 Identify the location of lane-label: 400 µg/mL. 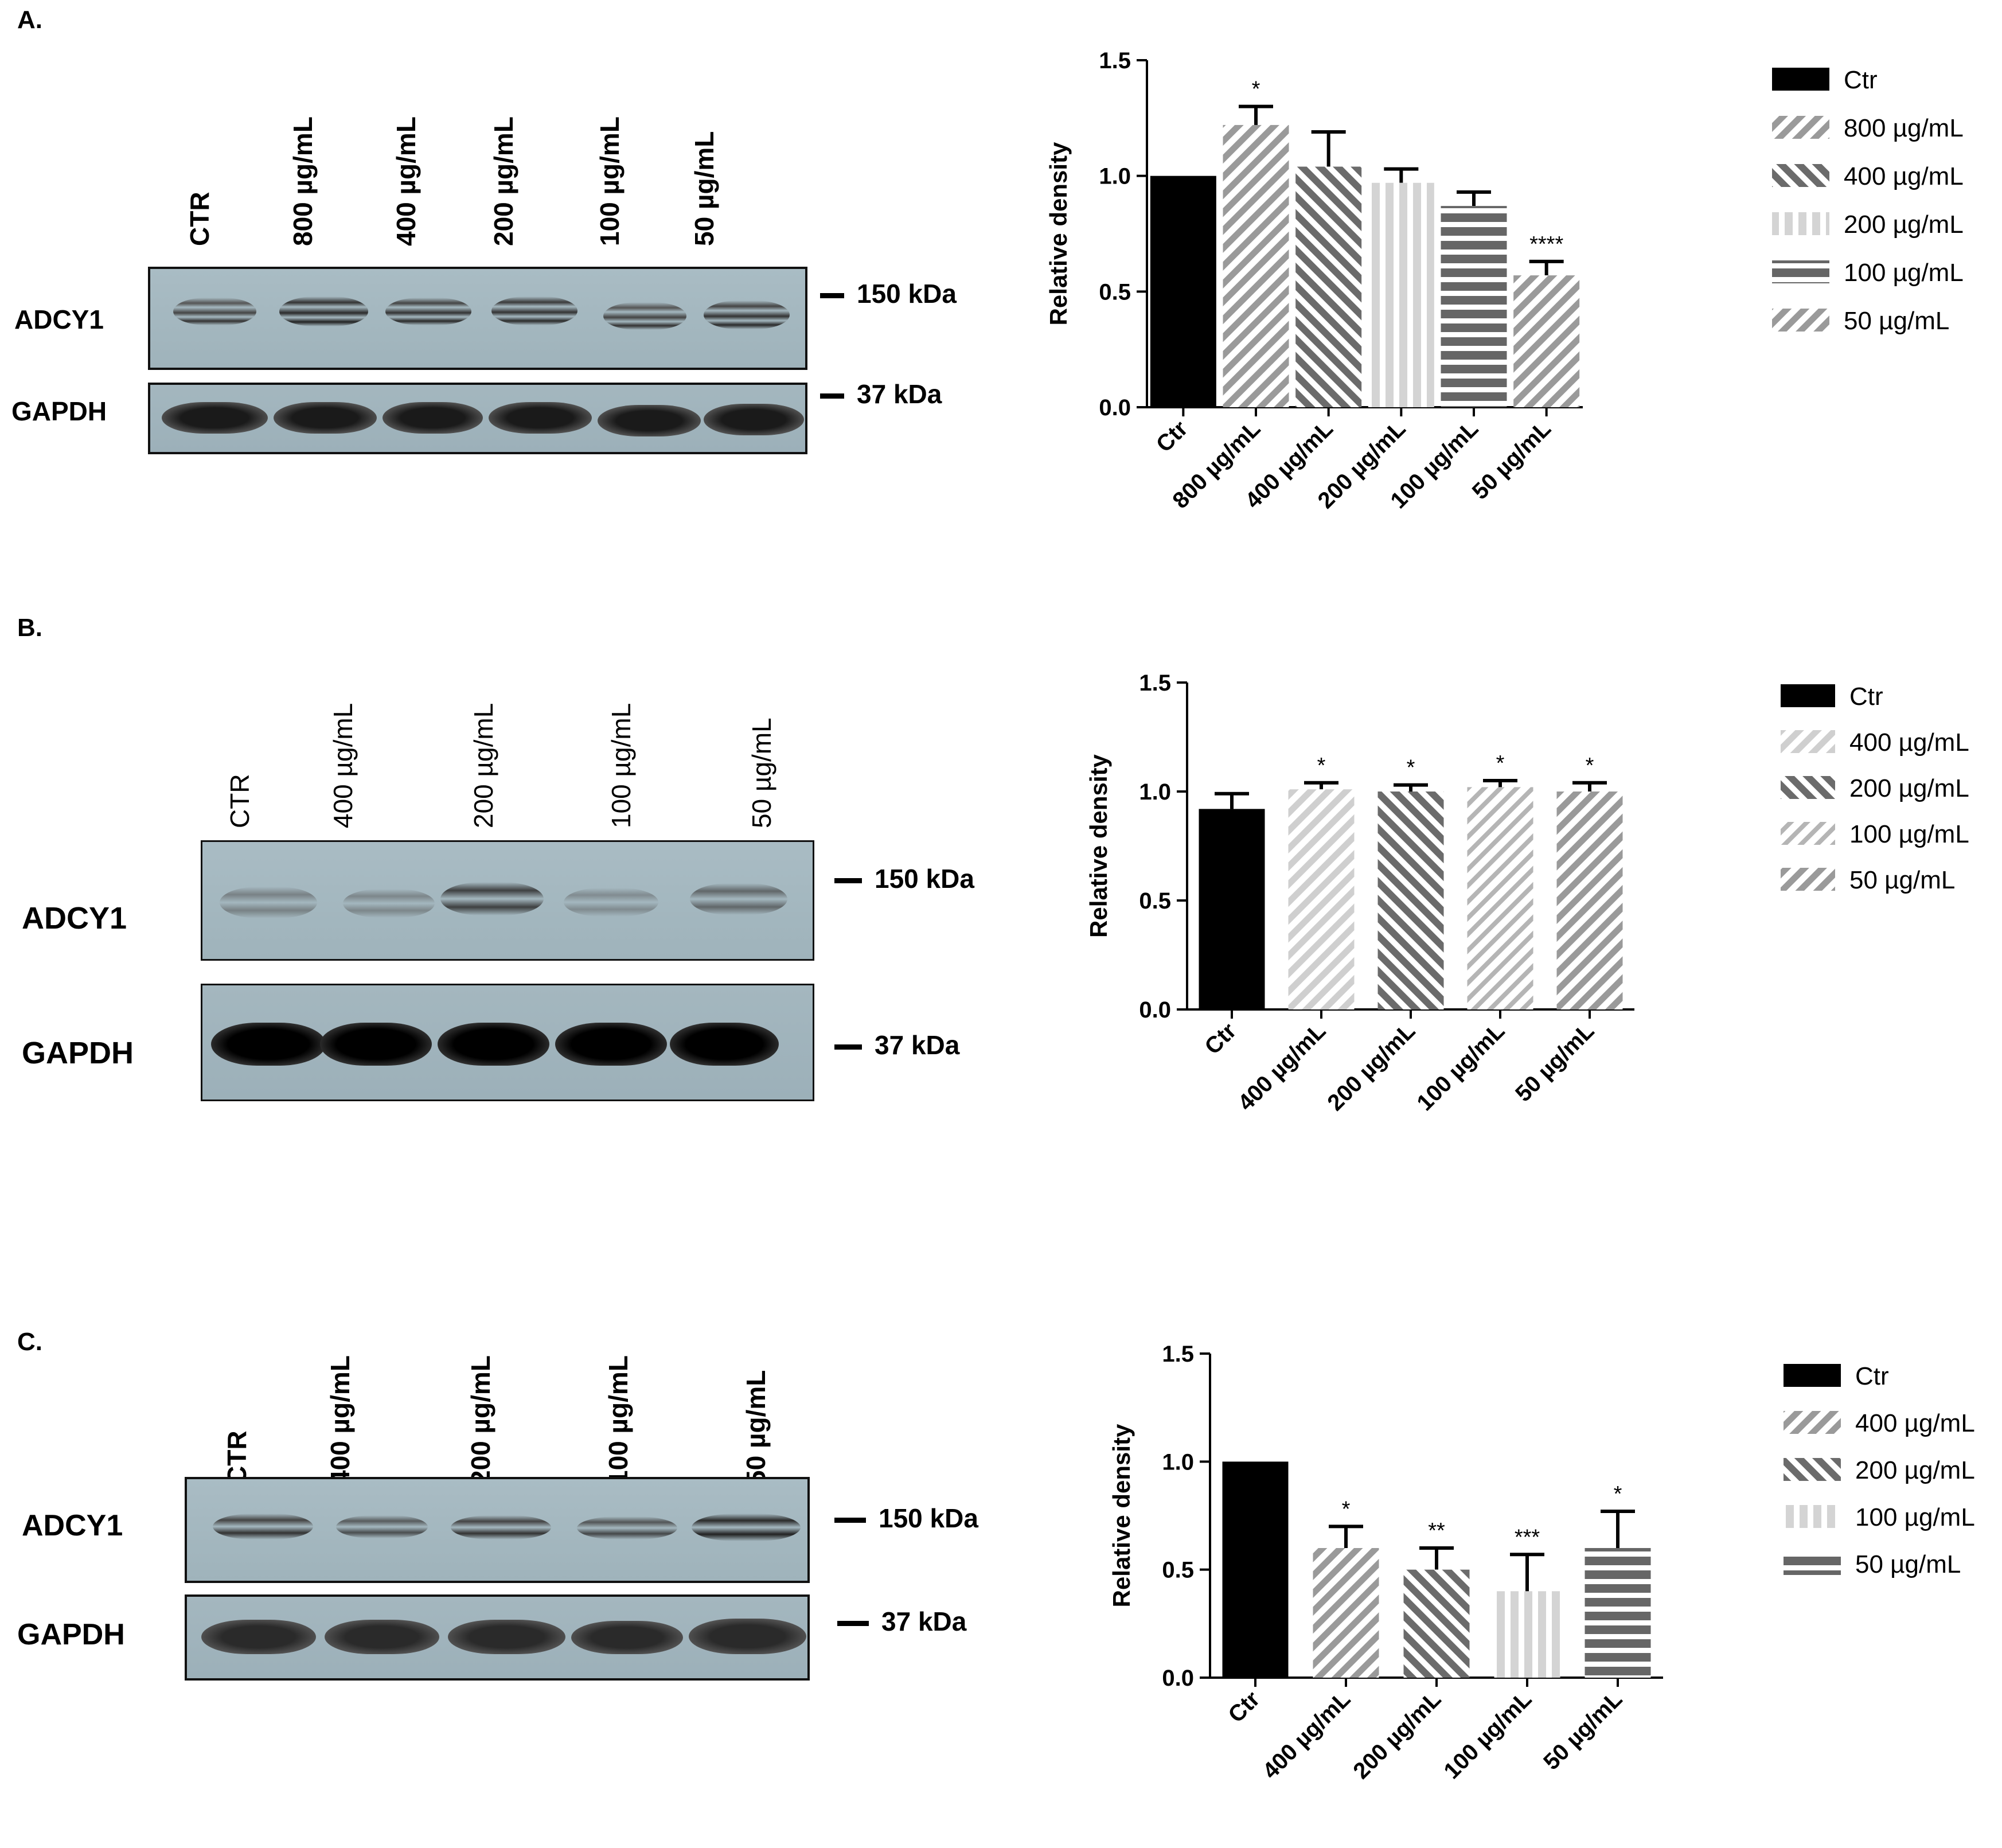
(340, 1420).